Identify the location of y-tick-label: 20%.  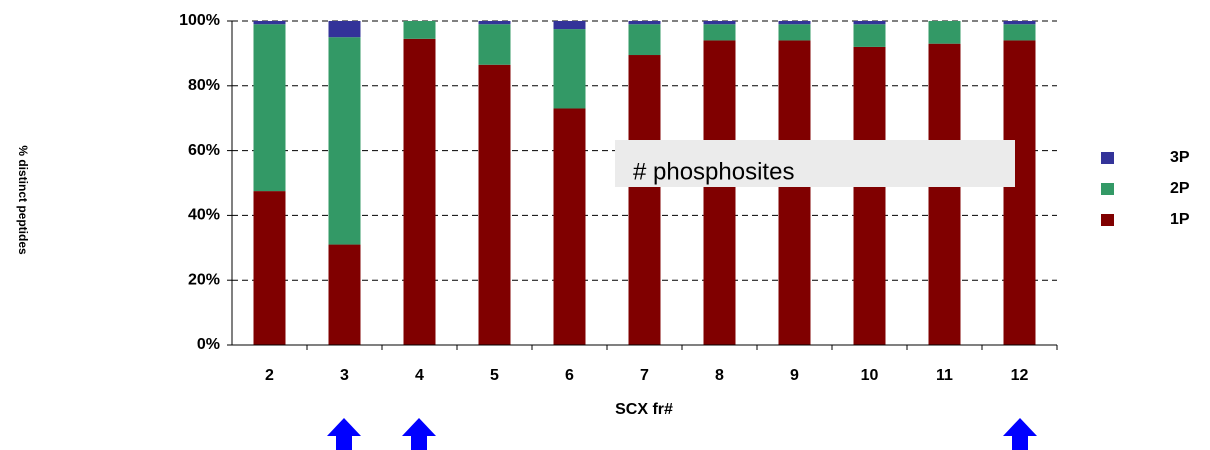
(204, 279).